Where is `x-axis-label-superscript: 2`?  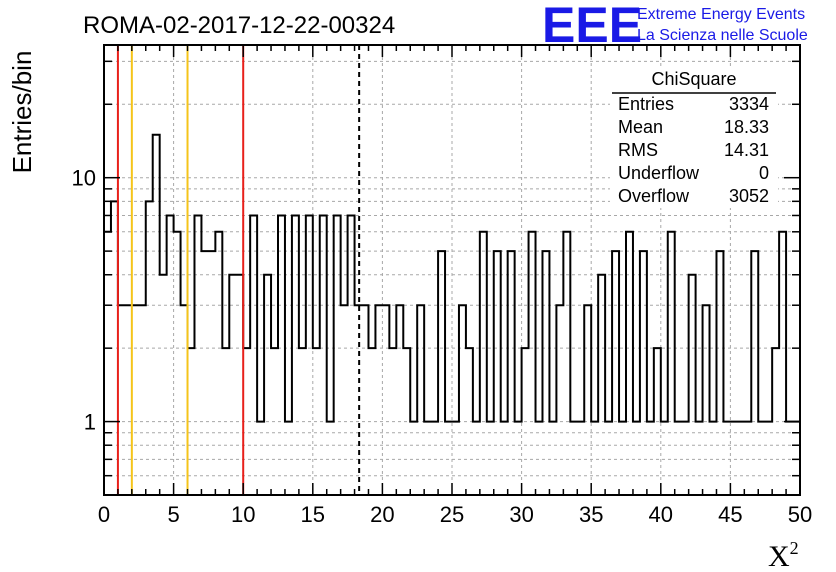
x-axis-label-superscript: 2 is located at coordinates (794, 548).